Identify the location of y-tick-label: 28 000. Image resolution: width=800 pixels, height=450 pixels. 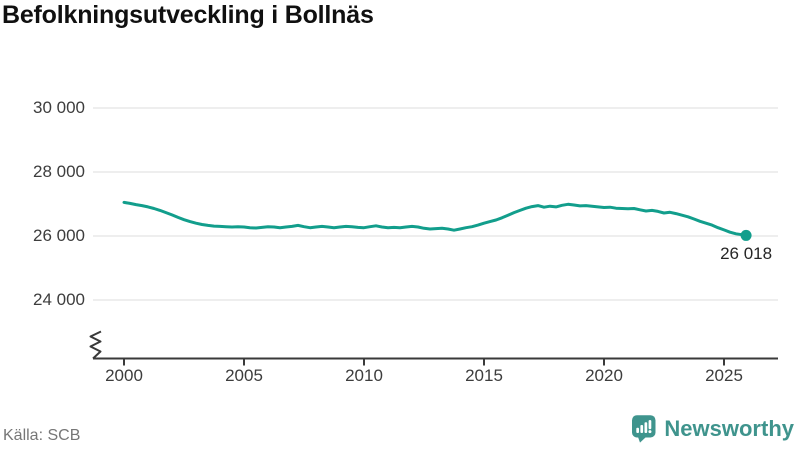
(59, 171).